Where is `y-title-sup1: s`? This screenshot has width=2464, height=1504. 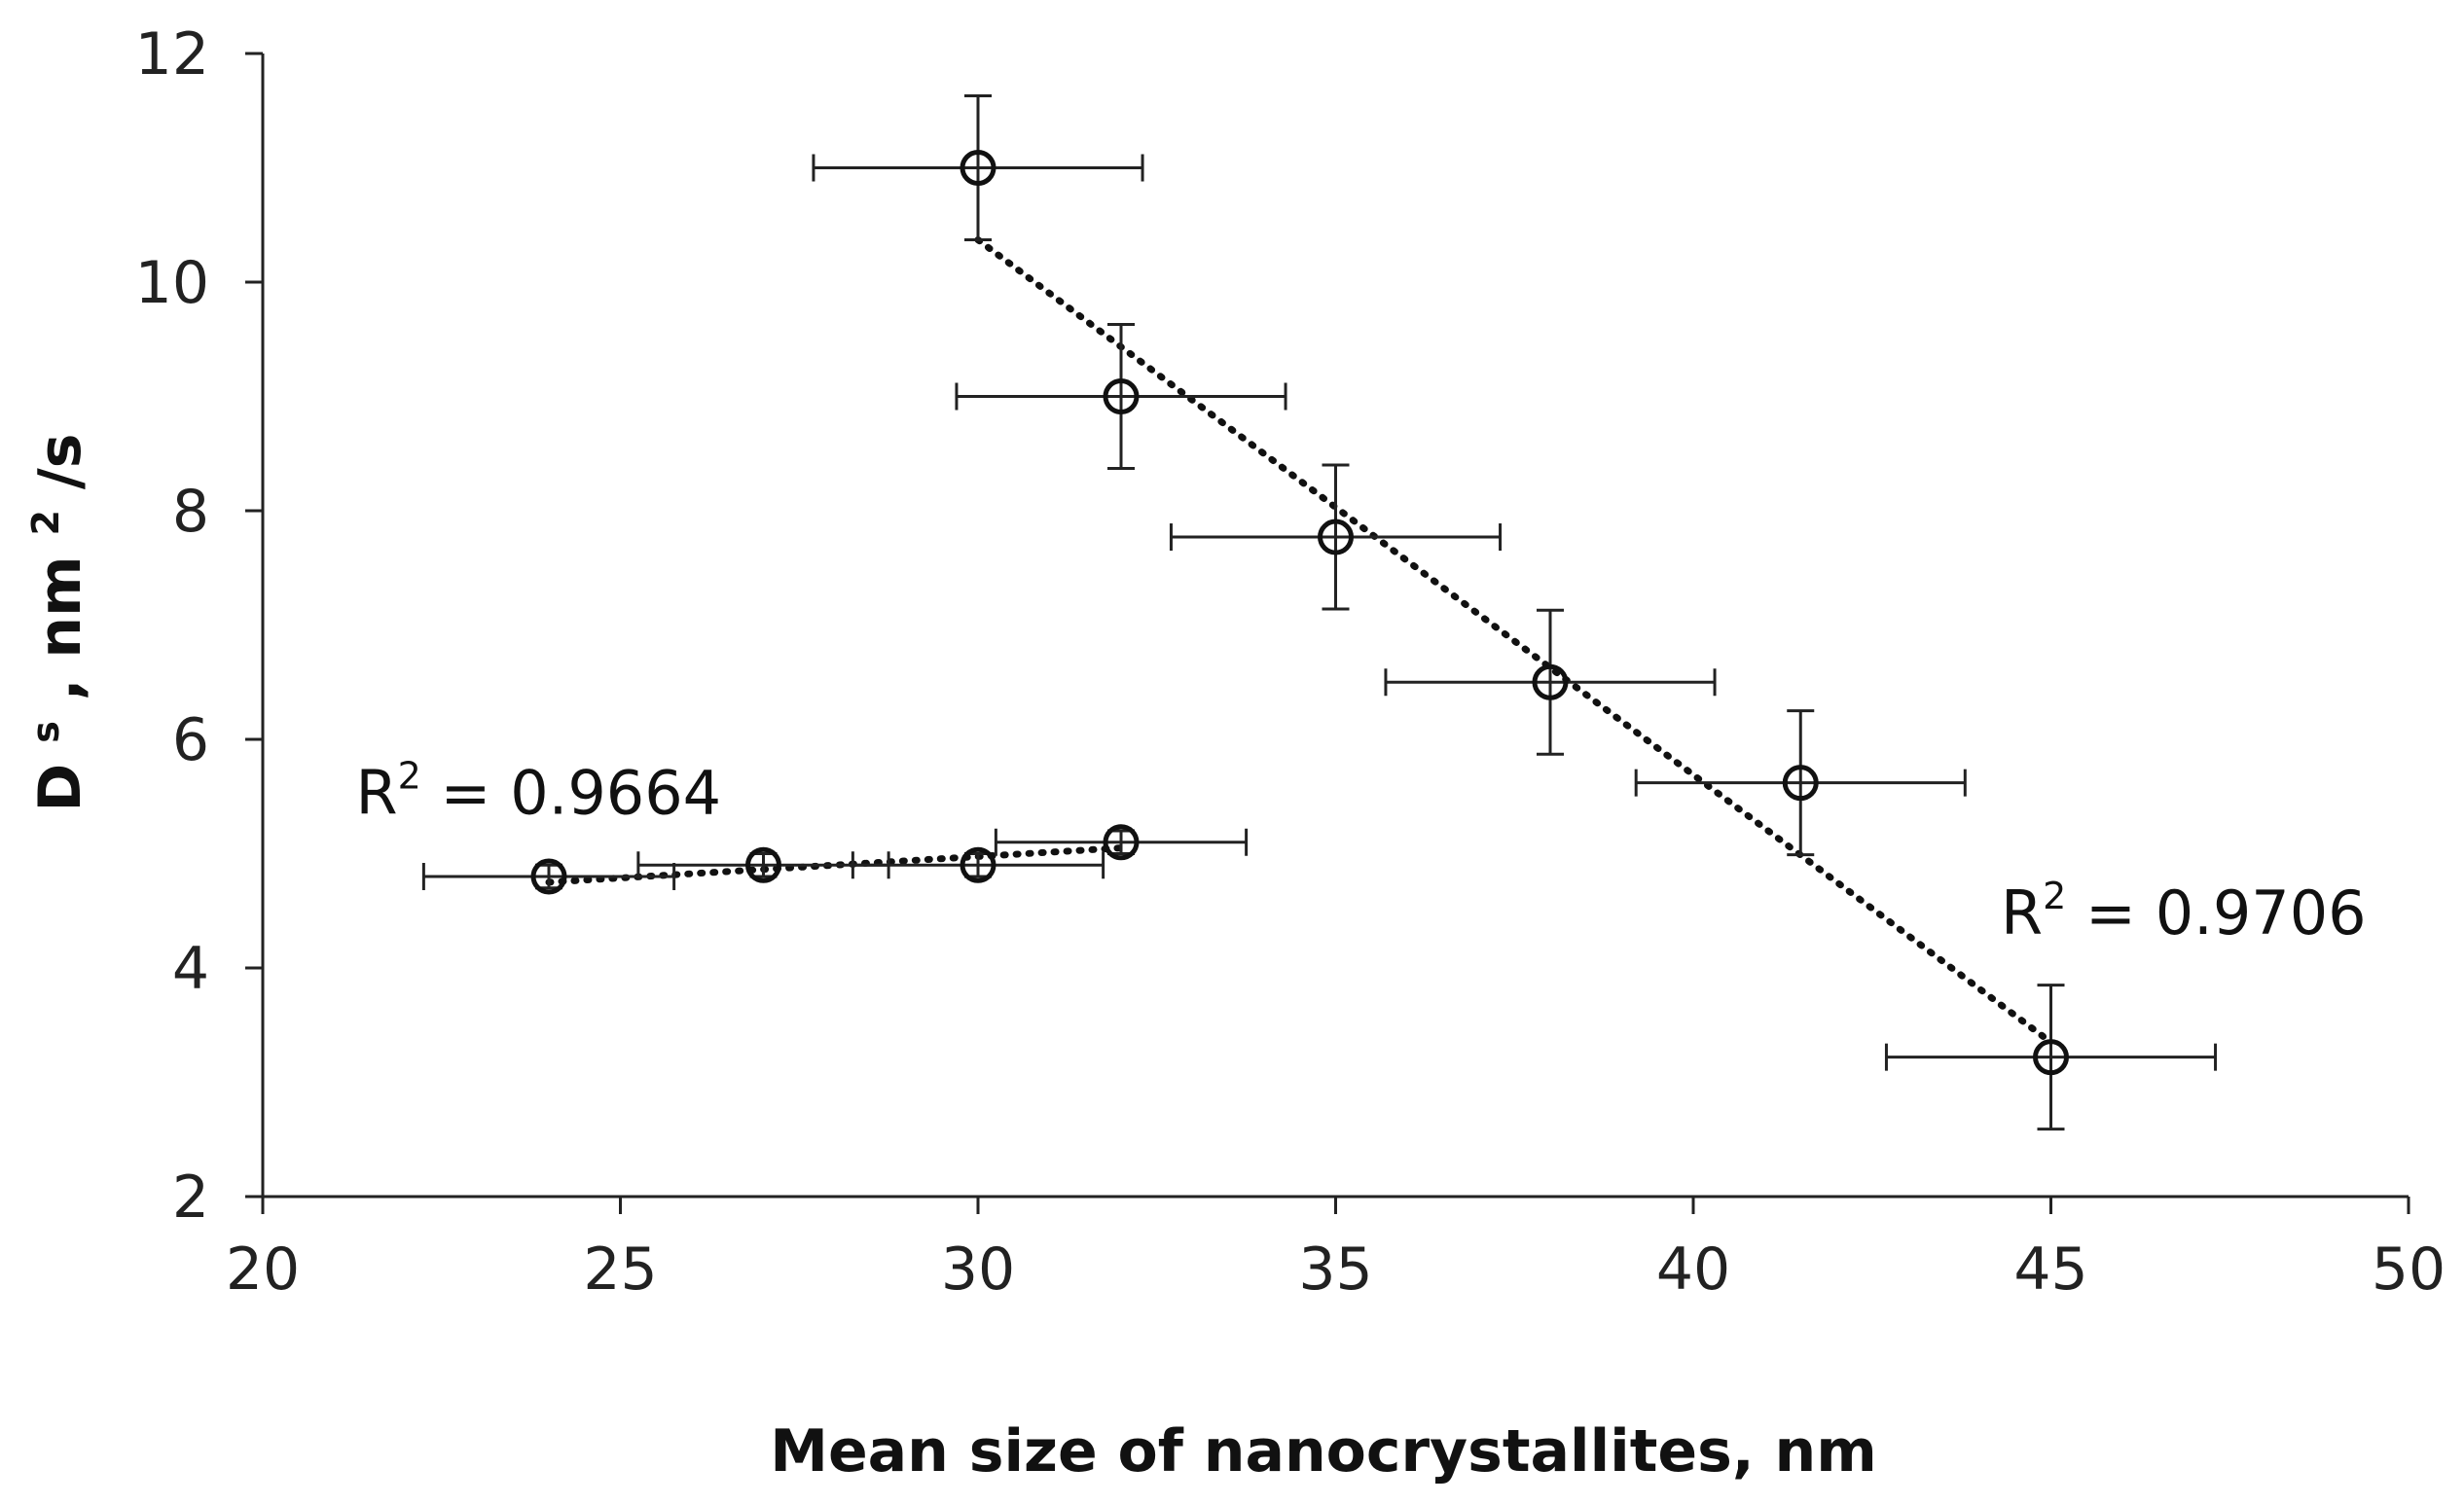 y-title-sup1: s is located at coordinates (45, 732).